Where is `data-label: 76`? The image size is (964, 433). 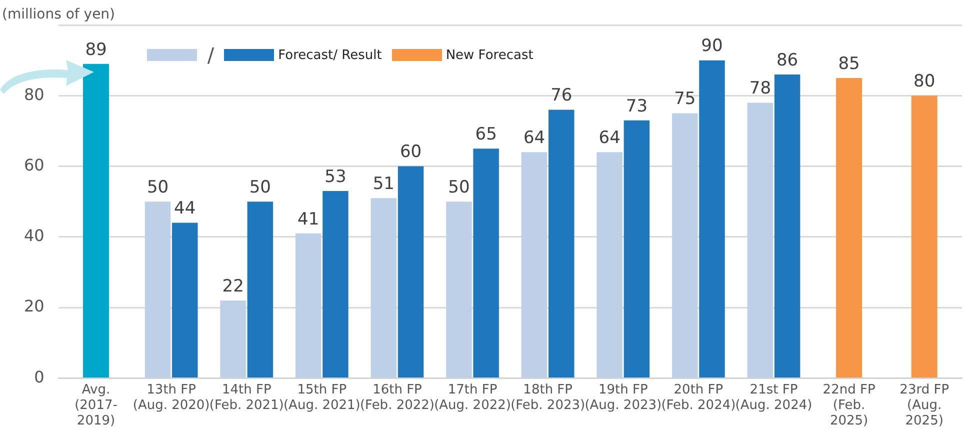 data-label: 76 is located at coordinates (561, 96).